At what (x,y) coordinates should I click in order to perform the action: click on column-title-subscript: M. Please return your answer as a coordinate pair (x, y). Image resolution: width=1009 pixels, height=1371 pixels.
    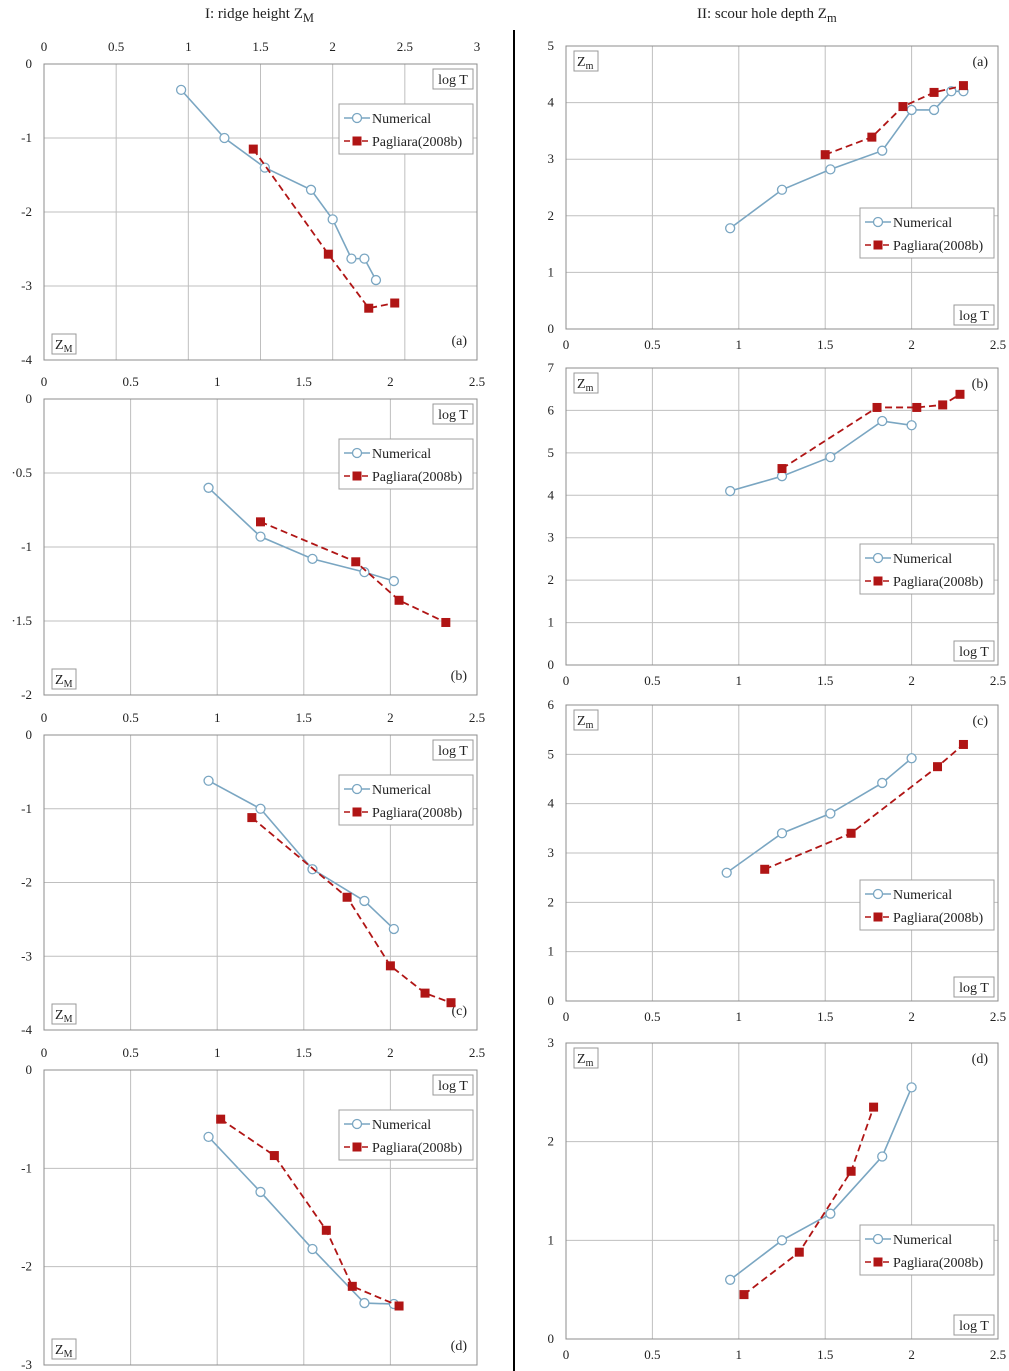
    Looking at the image, I should click on (308, 18).